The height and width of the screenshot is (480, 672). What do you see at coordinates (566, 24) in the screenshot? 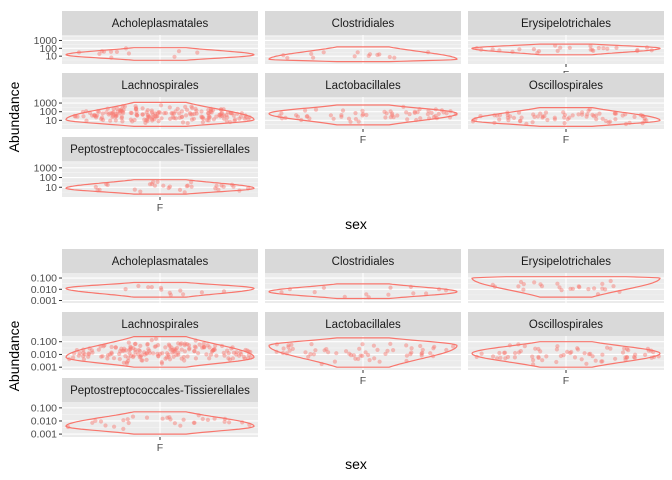
I see `facet-strip-label: Erysipelotrichales` at bounding box center [566, 24].